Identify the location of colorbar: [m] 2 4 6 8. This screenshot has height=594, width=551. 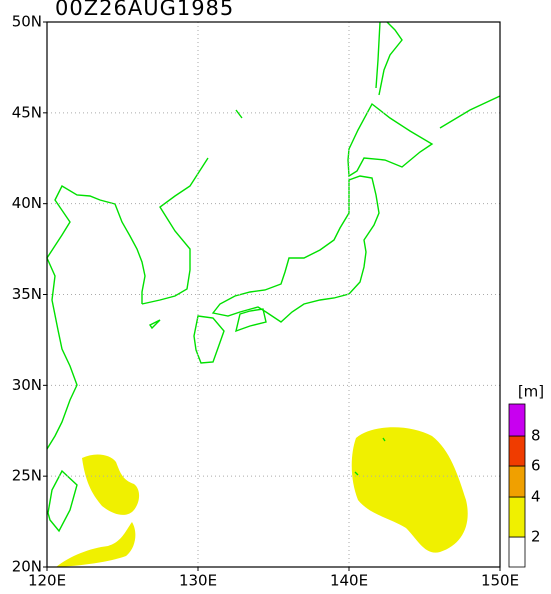
(526, 475).